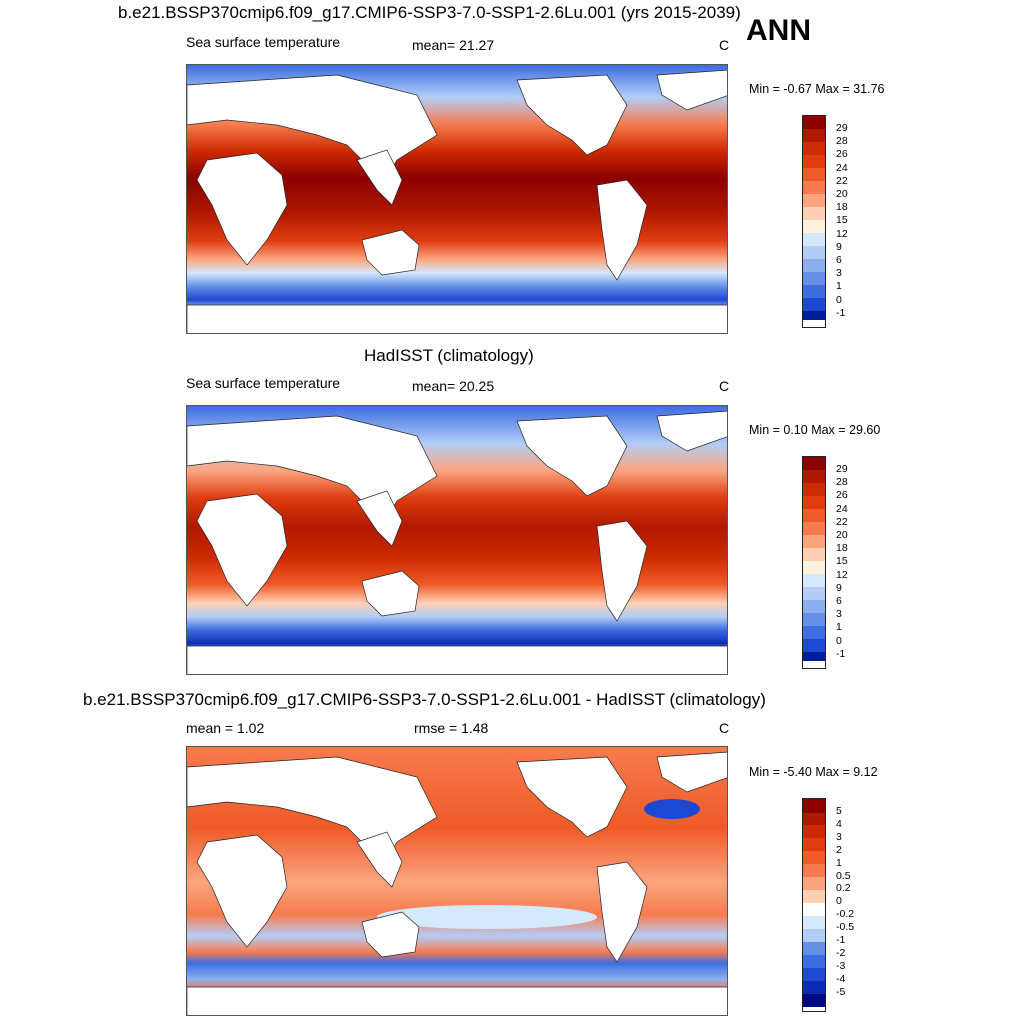  Describe the element at coordinates (724, 728) in the screenshot. I see `panel-3-unit-label: C` at that location.